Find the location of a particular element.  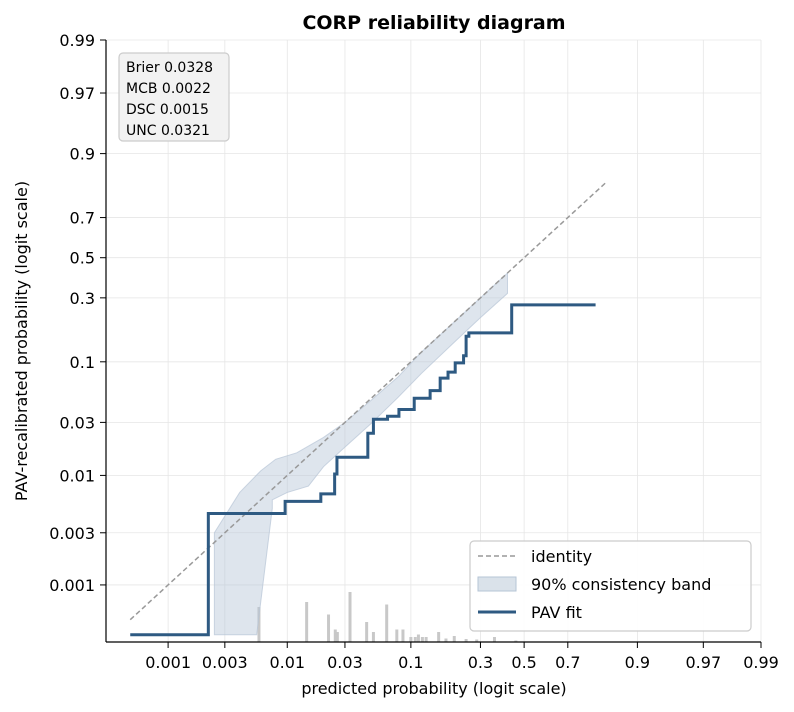

y-tick-label: 0.03 is located at coordinates (77, 422).